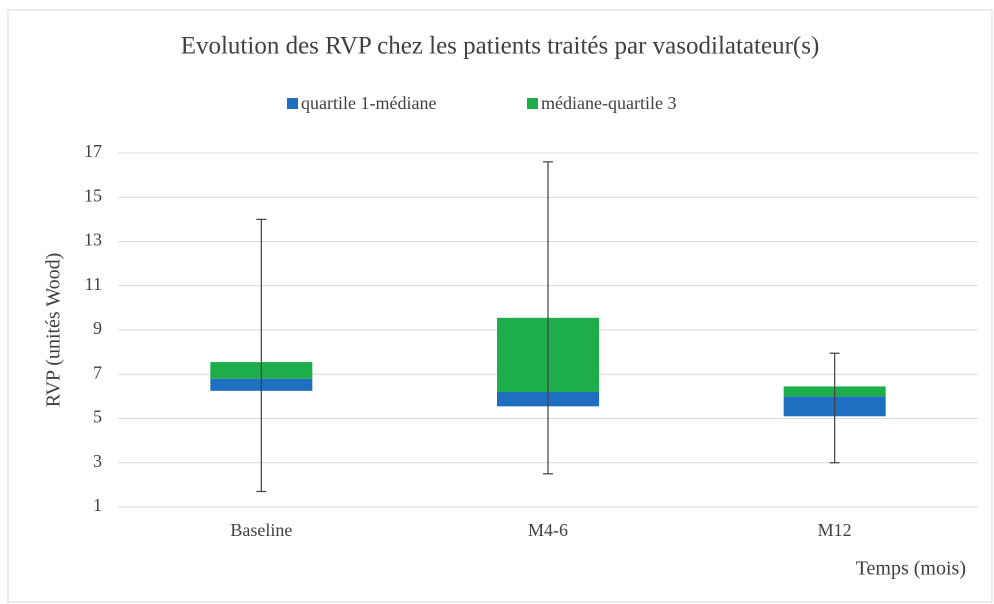 Image resolution: width=994 pixels, height=604 pixels. What do you see at coordinates (261, 530) in the screenshot?
I see `x-tick-label: Baseline` at bounding box center [261, 530].